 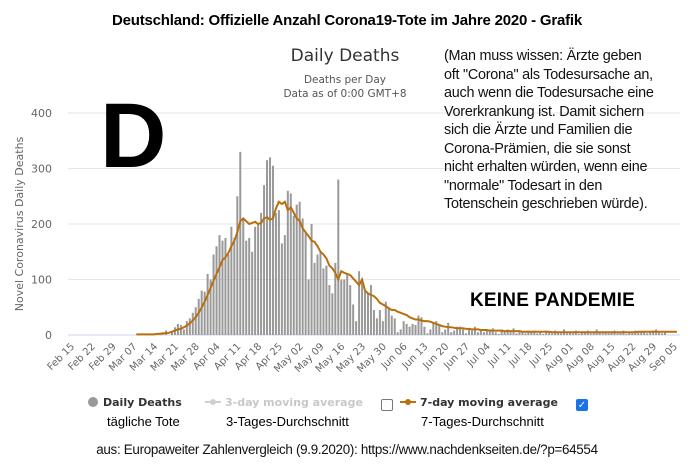 I want to click on checkbox-7day: ✓, so click(x=582, y=405).